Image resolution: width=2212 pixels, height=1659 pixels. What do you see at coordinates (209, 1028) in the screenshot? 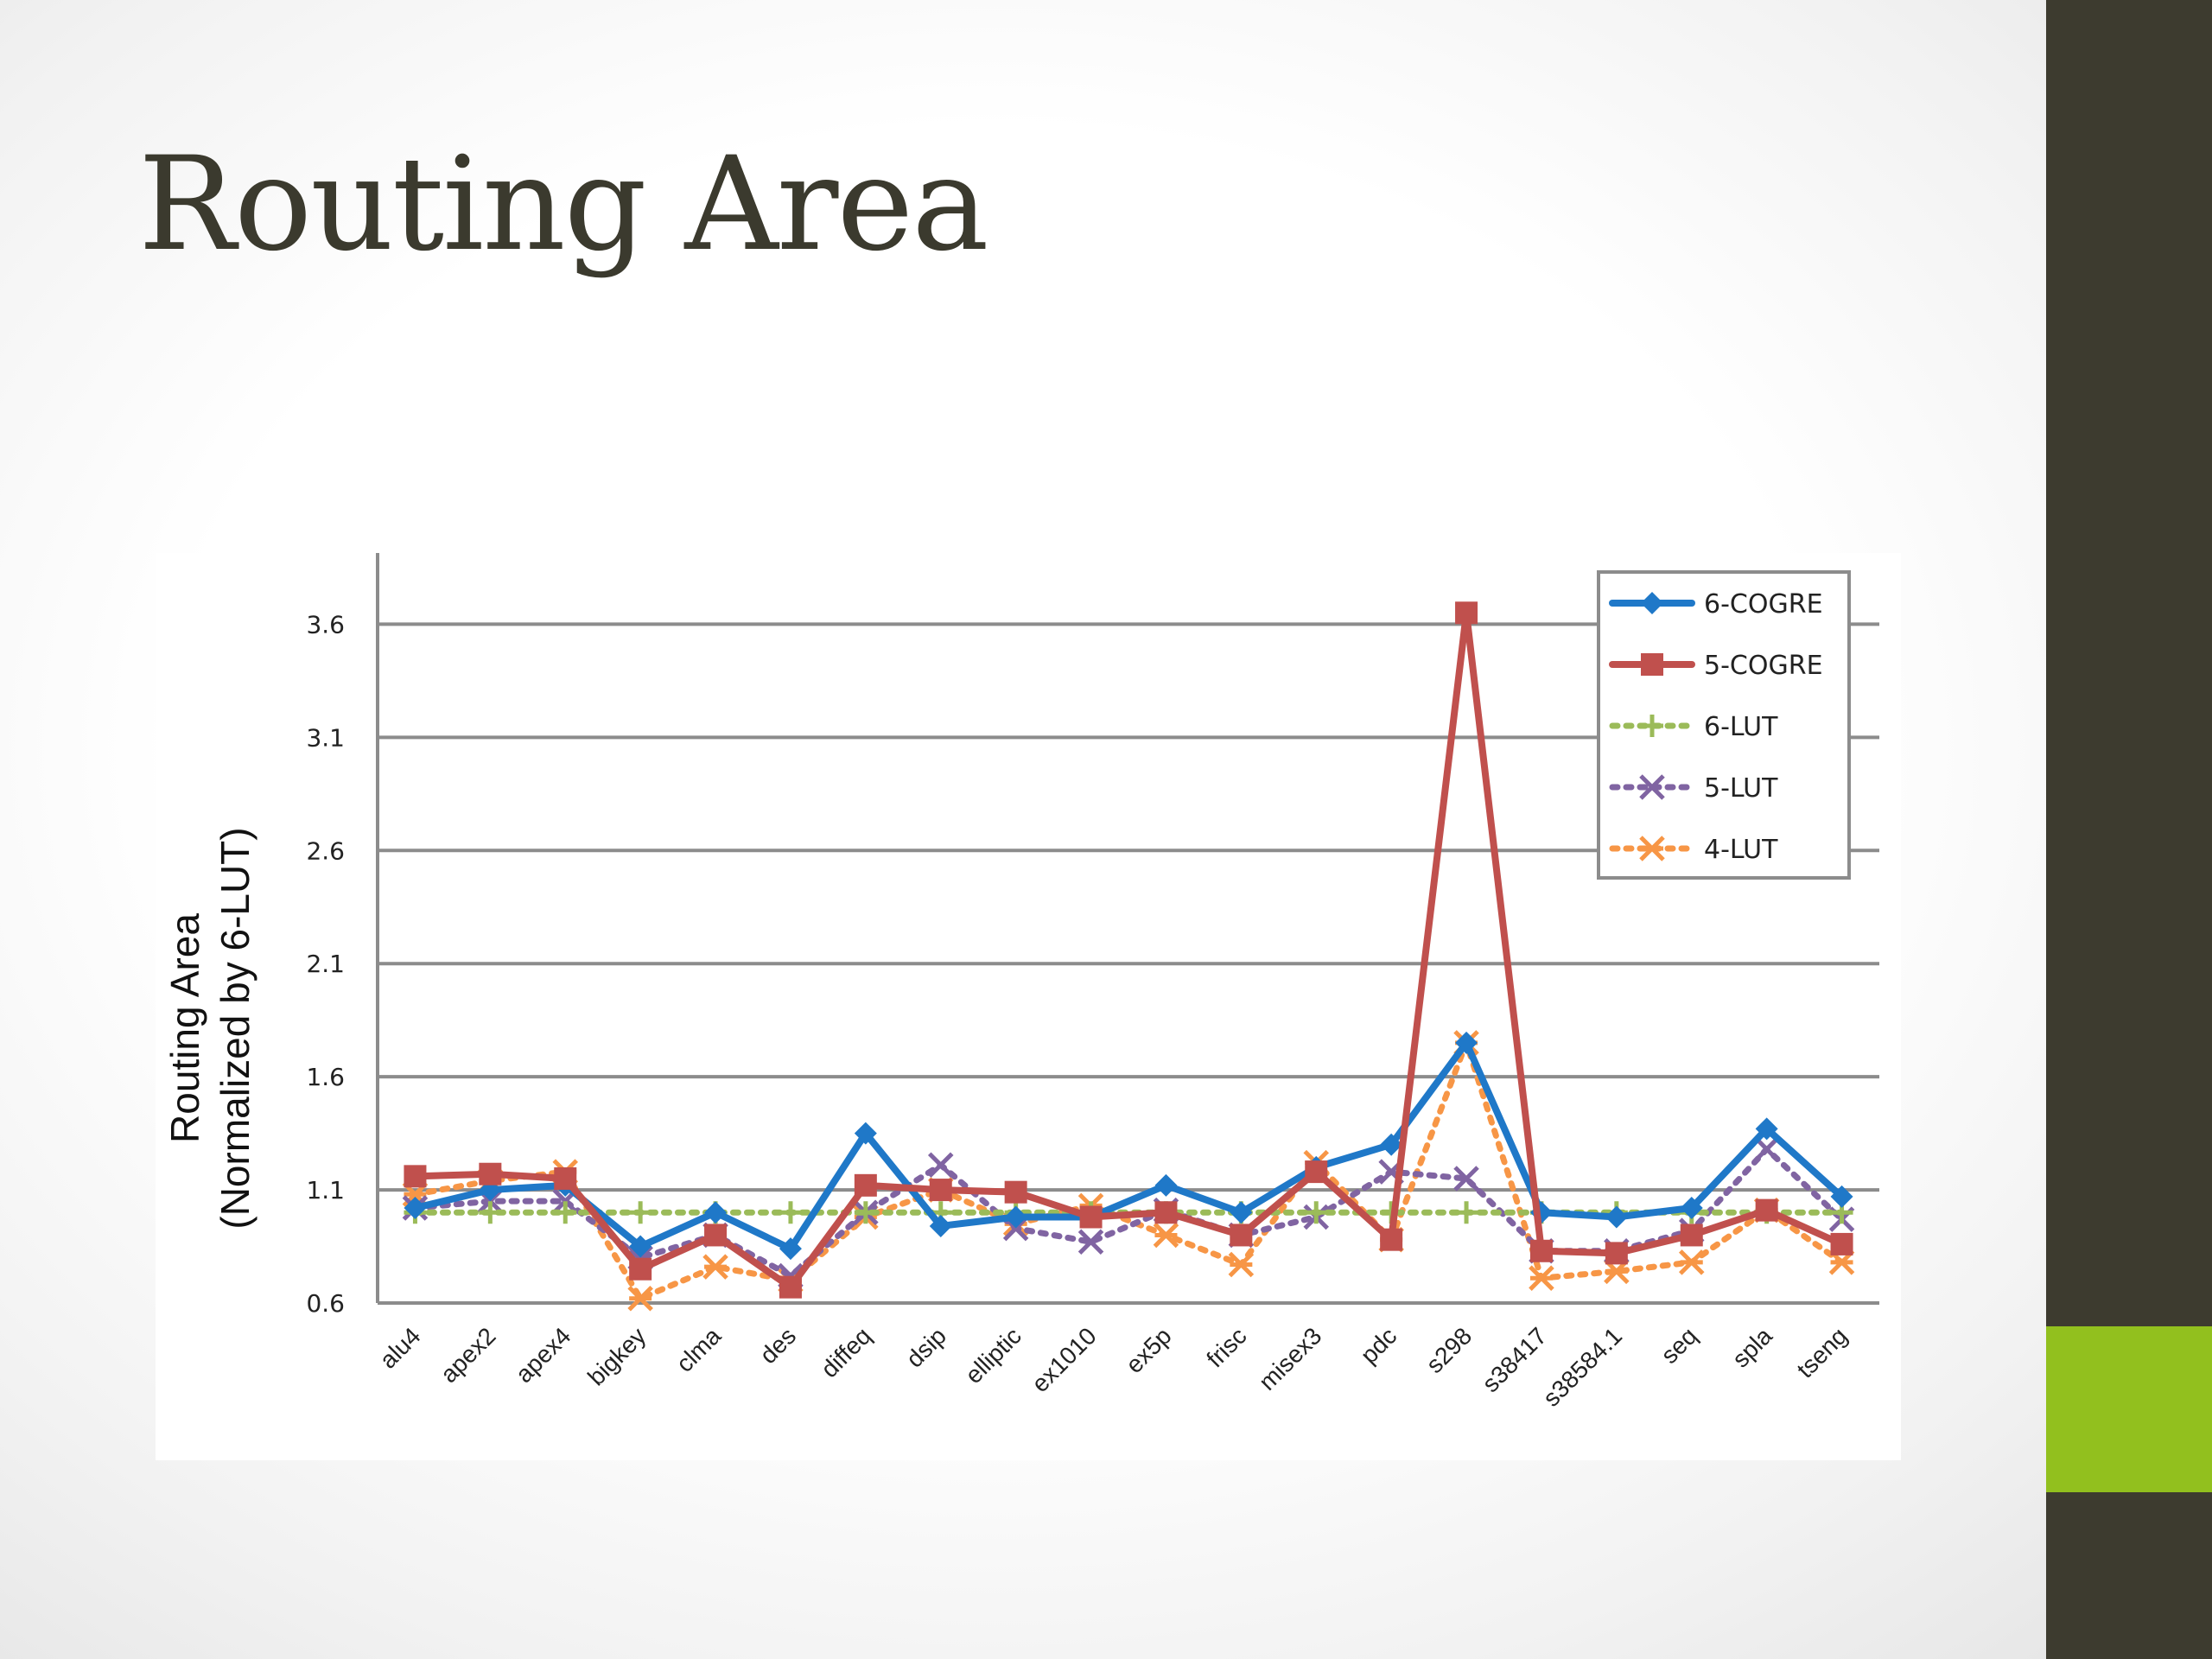
I see `y-axis-title: Routing Area (Normalized by 6-LUT)` at bounding box center [209, 1028].